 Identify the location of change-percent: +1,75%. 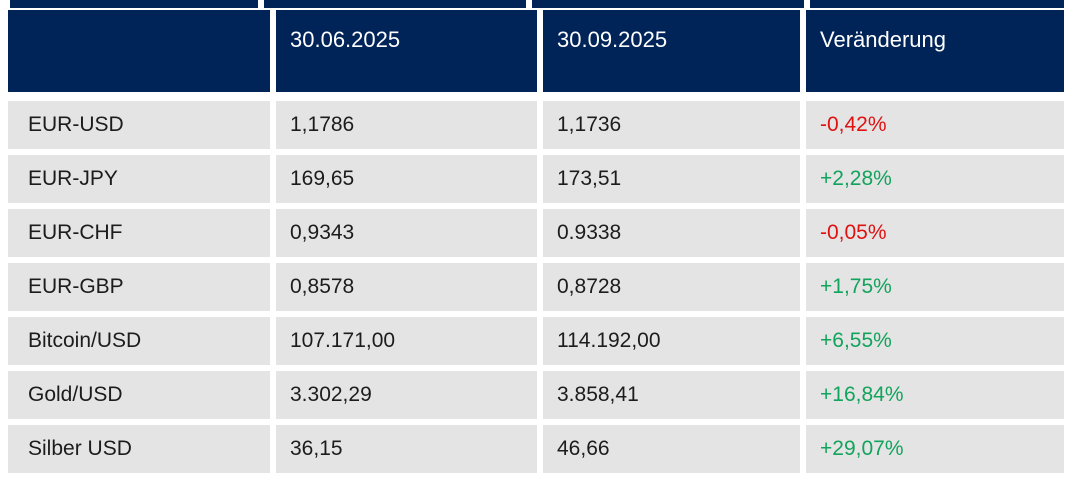
(935, 287).